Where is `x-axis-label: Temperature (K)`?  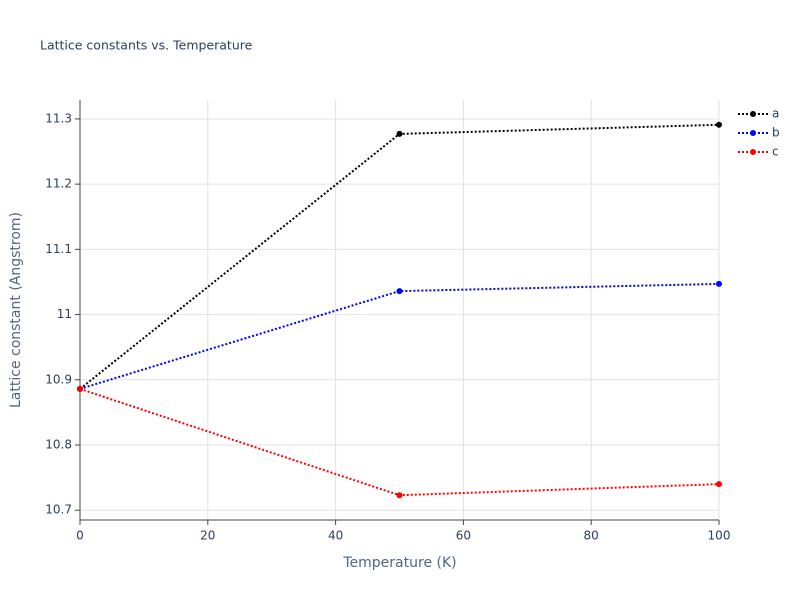
x-axis-label: Temperature (K) is located at coordinates (399, 563).